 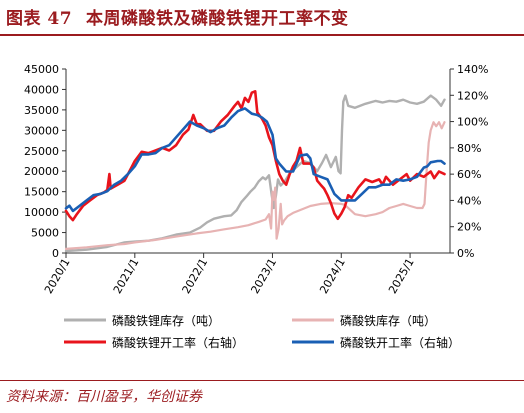 I want to click on y-right-tick-label: 100%, so click(x=472, y=122).